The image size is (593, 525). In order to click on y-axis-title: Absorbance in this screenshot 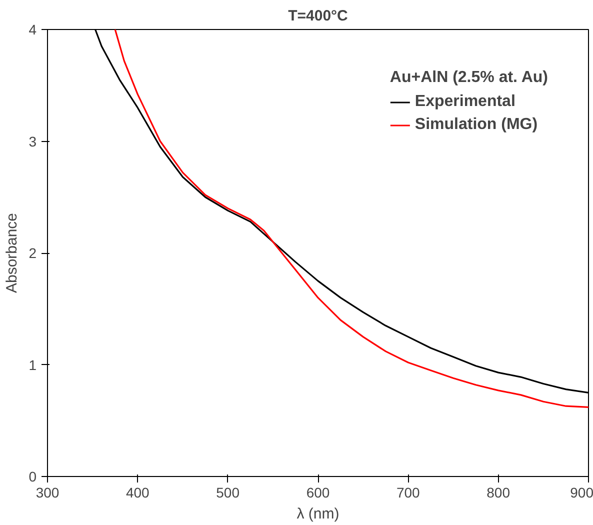, I will do `click(12, 253)`.